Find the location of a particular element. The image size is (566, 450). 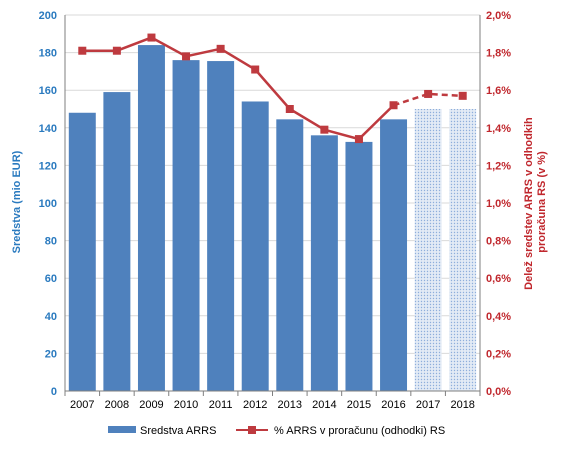

legend-line-marker is located at coordinates (252, 430).